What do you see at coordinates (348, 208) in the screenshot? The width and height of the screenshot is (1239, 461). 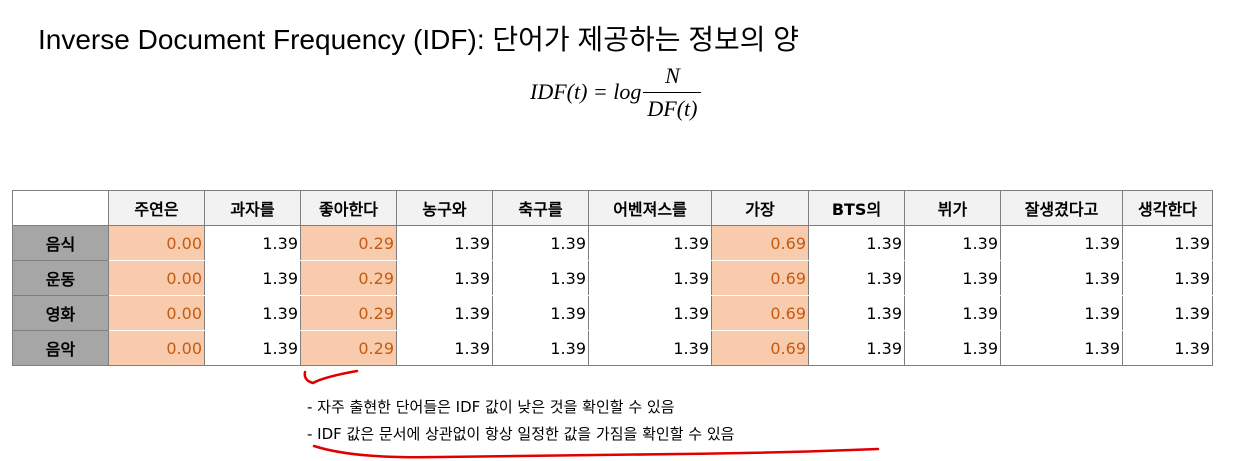 I see `column-header: 좋아한다` at bounding box center [348, 208].